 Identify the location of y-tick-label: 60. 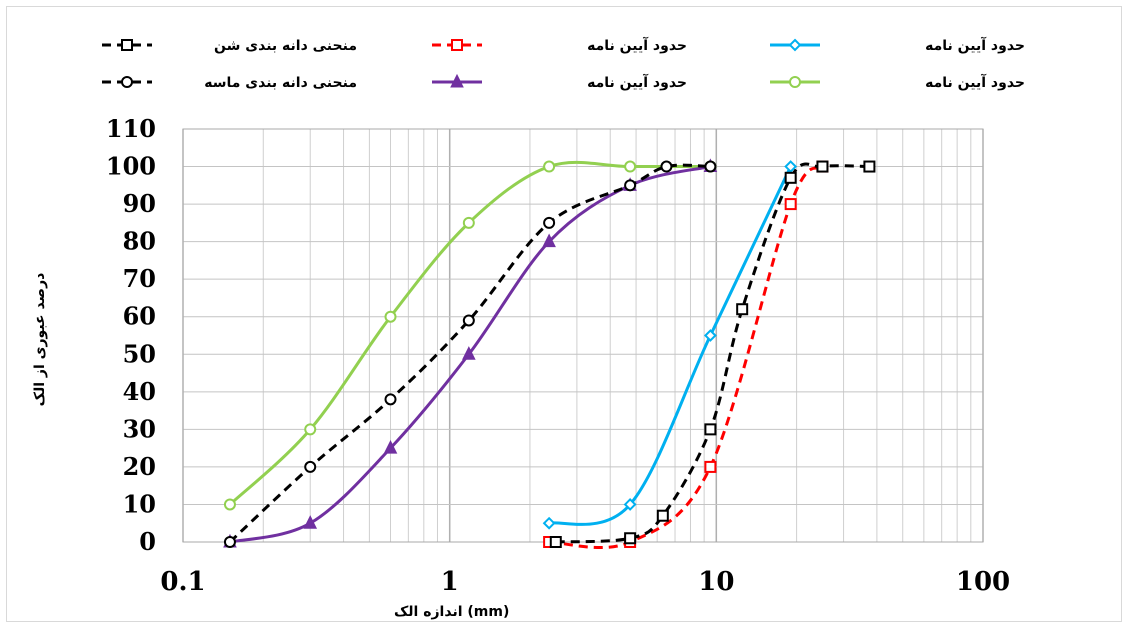
(139, 316).